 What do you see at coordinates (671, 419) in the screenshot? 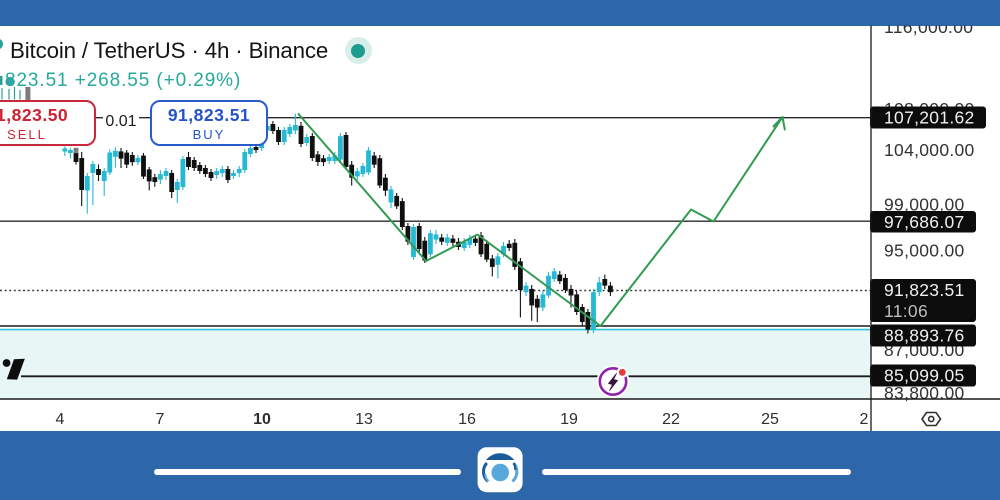
I see `svg-text: 22` at bounding box center [671, 419].